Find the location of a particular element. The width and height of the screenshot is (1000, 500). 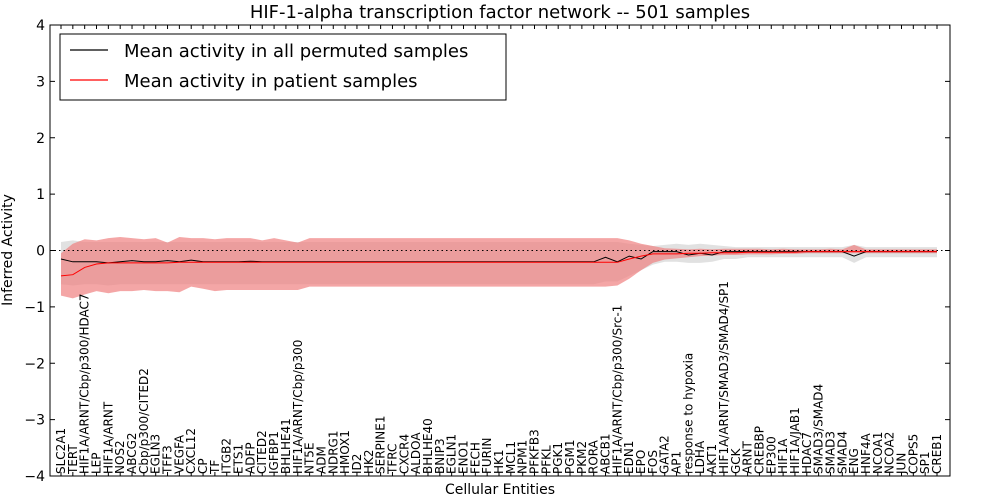

x-tick-label: COPS5 is located at coordinates (913, 454).